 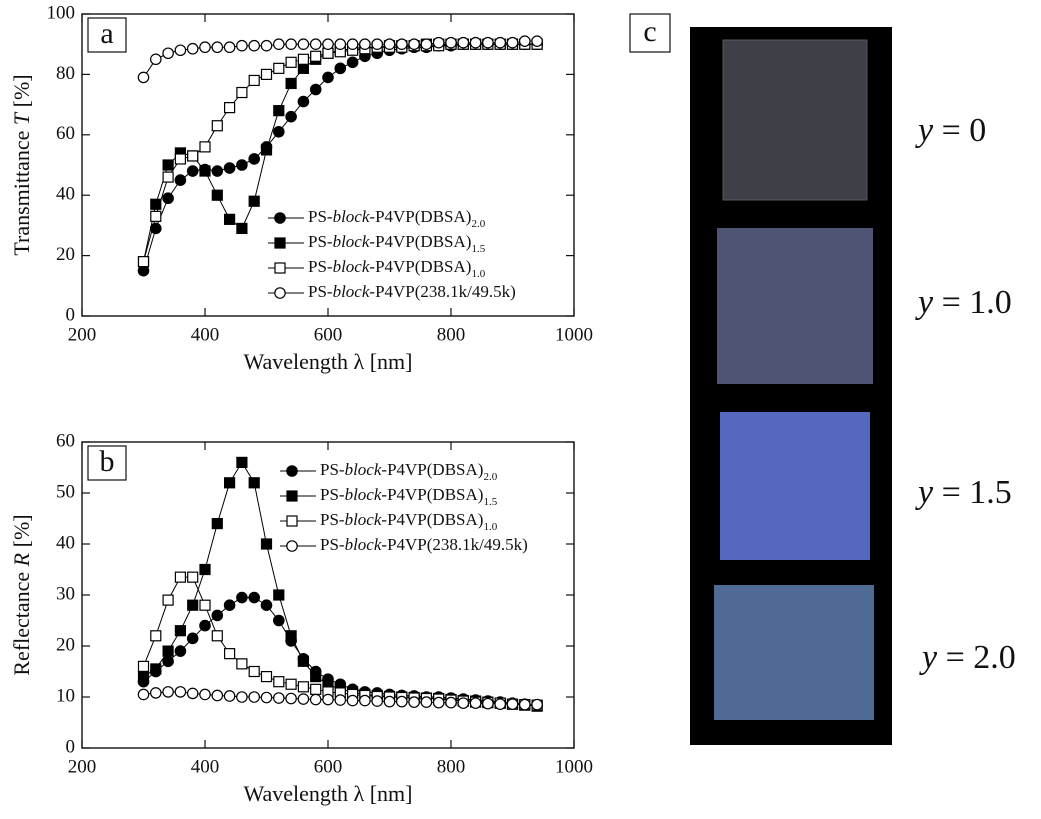 What do you see at coordinates (61, 12) in the screenshot?
I see `y-tick-label: 100` at bounding box center [61, 12].